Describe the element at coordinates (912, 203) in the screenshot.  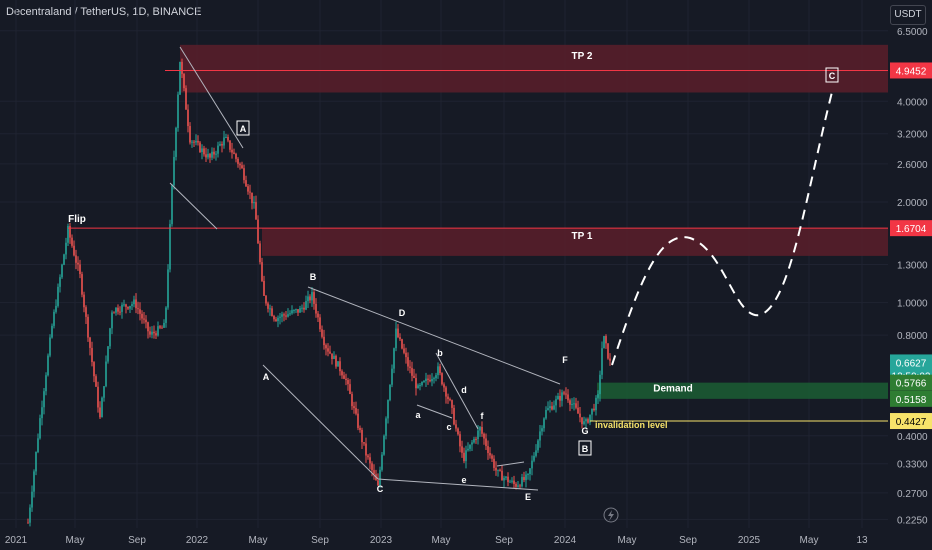
I see `y-tick-label: 2.0000` at that location.